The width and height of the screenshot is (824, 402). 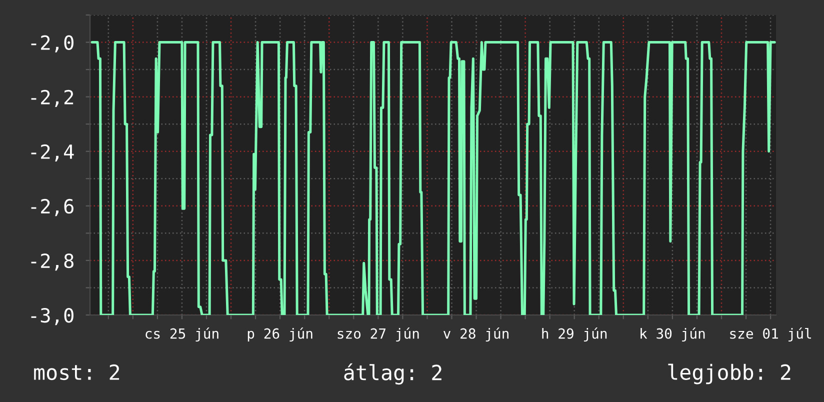 I want to click on x-tick-label: h 29 jún, so click(x=574, y=335).